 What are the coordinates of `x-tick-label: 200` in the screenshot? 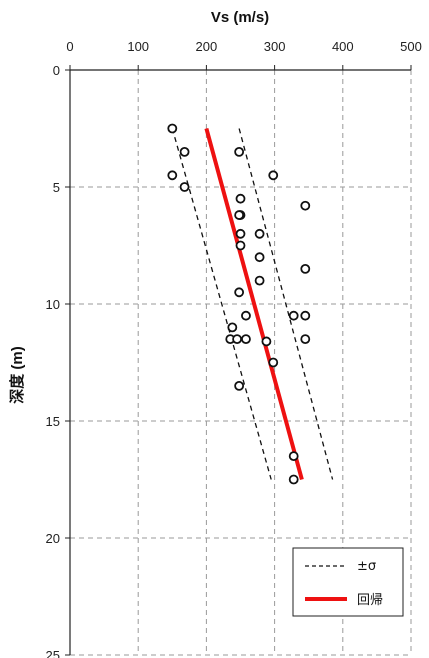 It's located at (207, 46).